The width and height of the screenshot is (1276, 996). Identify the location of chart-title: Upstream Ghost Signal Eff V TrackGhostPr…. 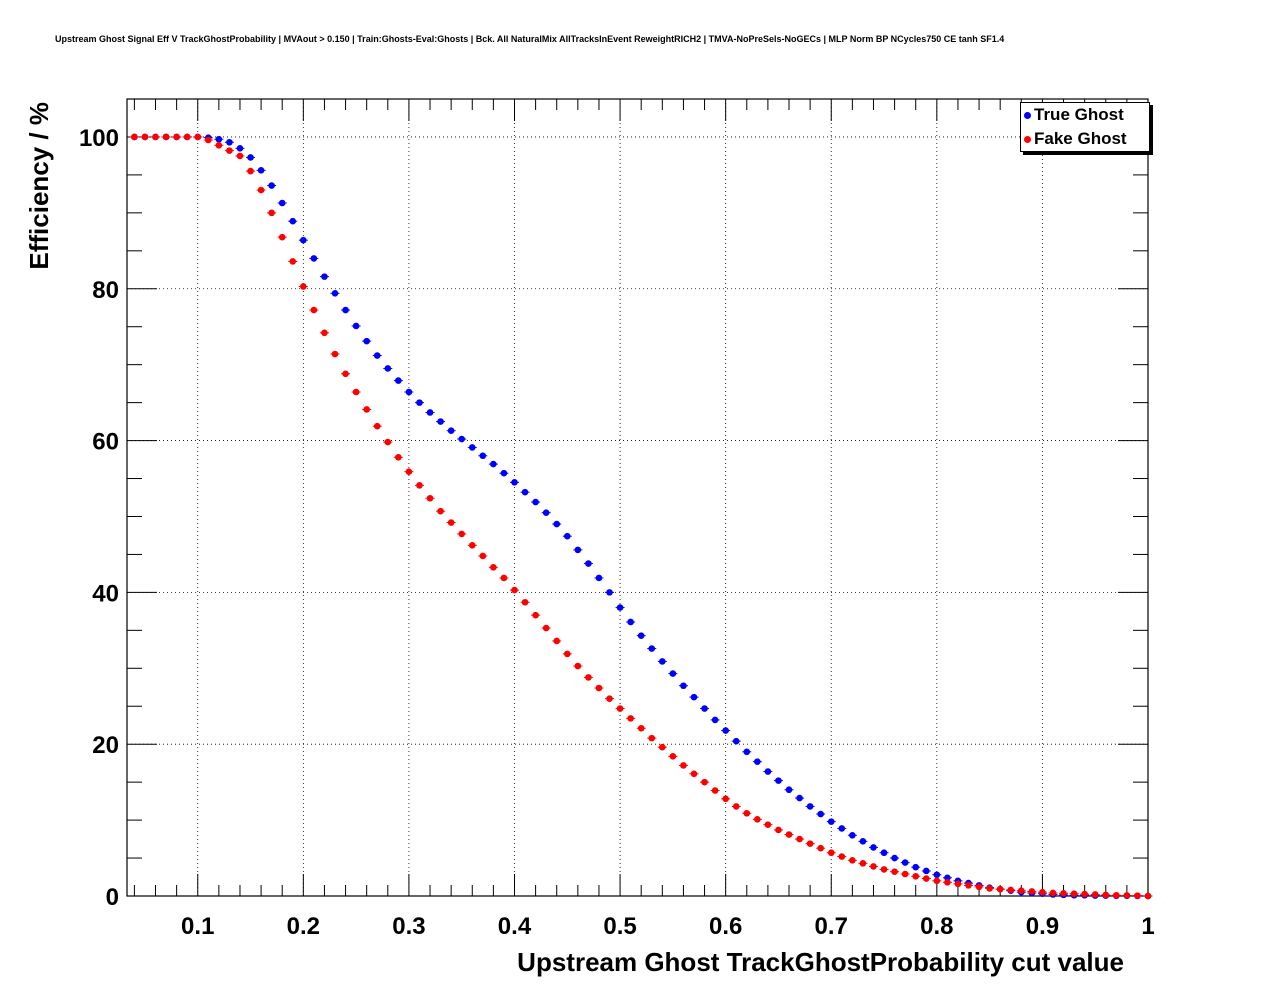
(530, 39).